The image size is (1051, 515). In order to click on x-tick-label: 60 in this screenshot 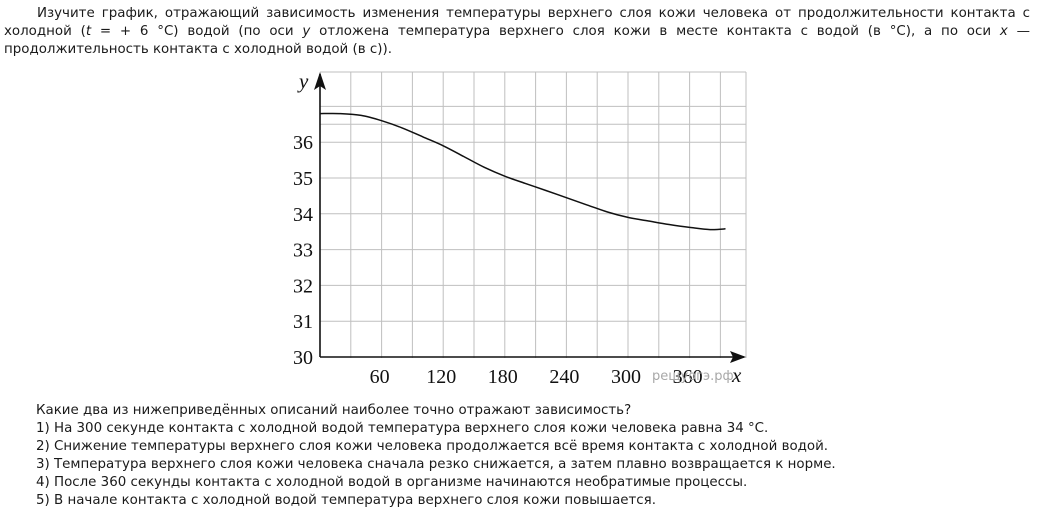, I will do `click(380, 377)`.